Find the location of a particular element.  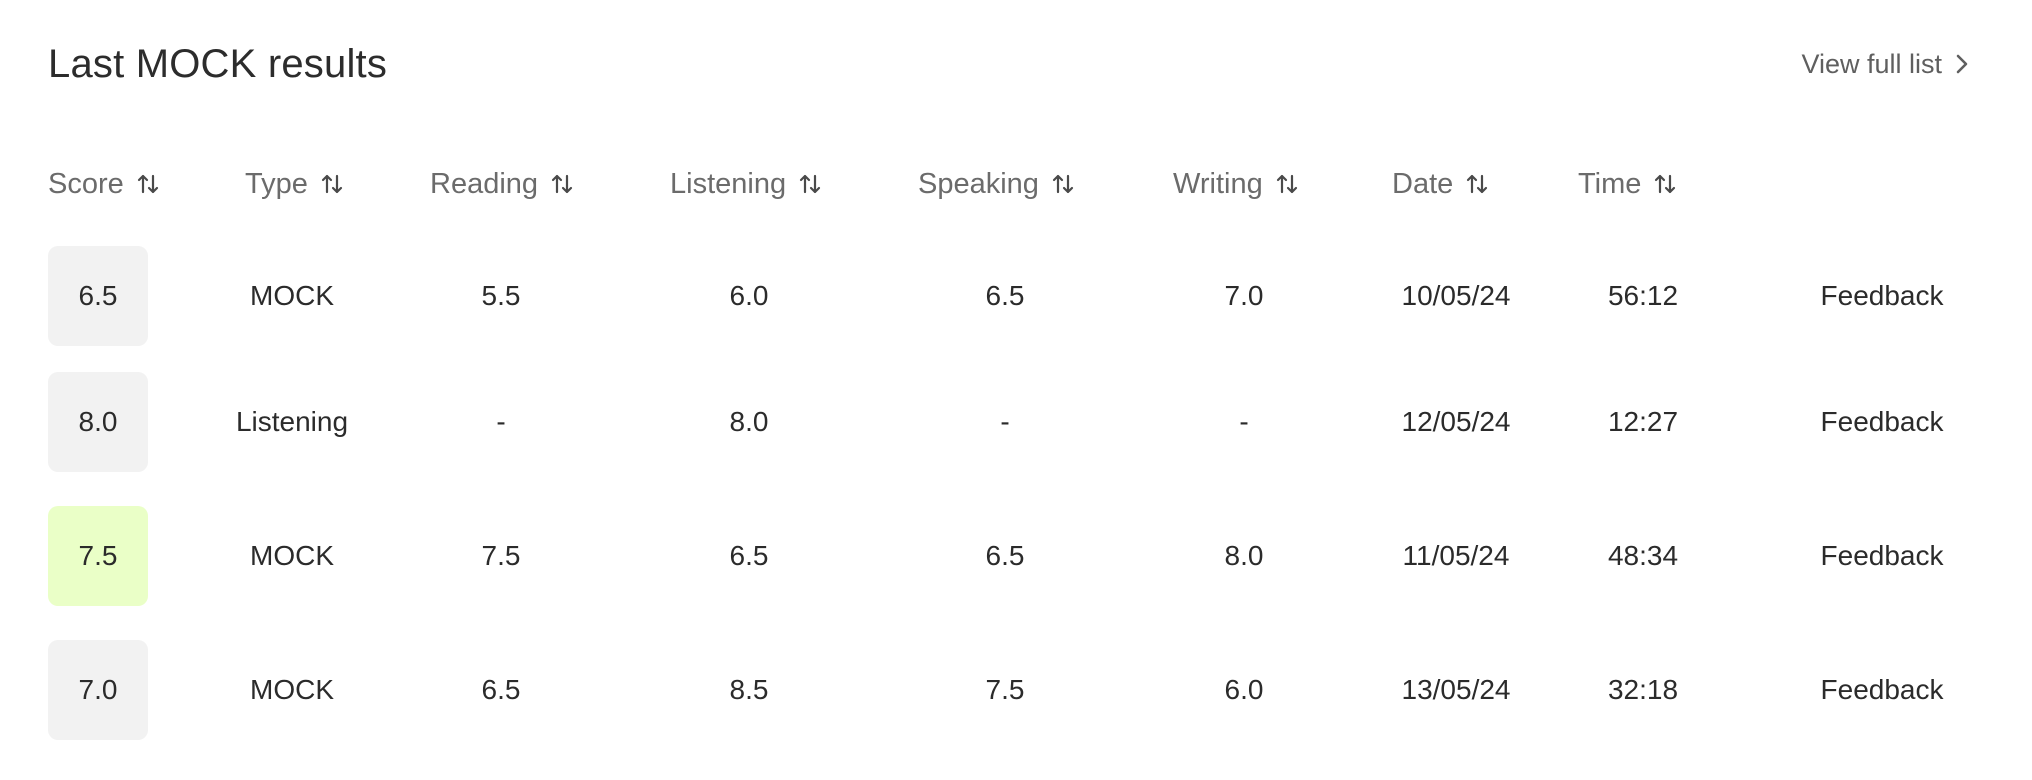

reading-cell: 6.5 is located at coordinates (501, 689).